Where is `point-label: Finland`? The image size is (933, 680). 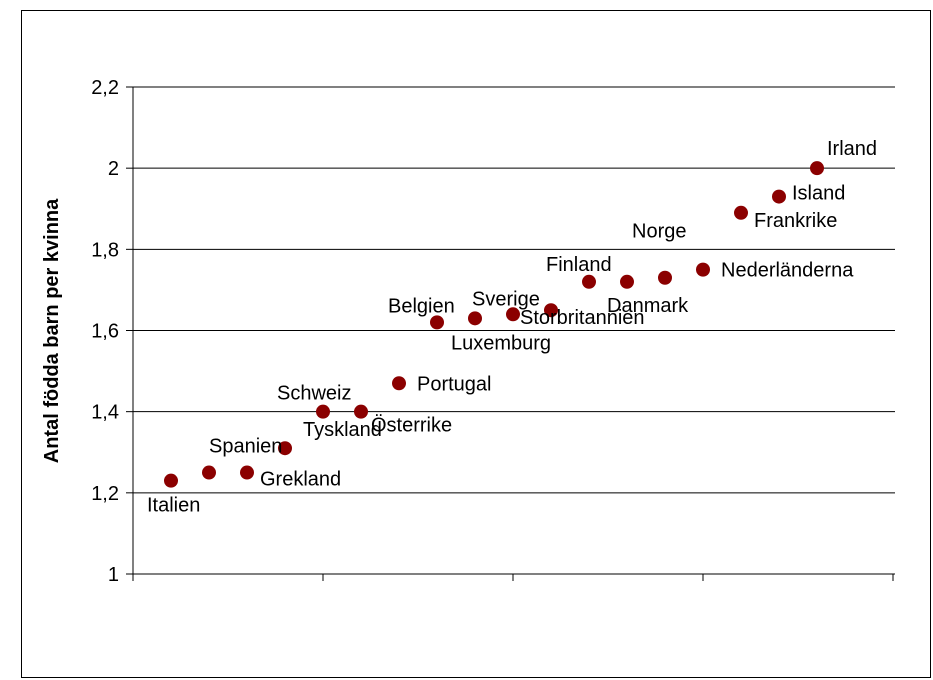
point-label: Finland is located at coordinates (579, 265).